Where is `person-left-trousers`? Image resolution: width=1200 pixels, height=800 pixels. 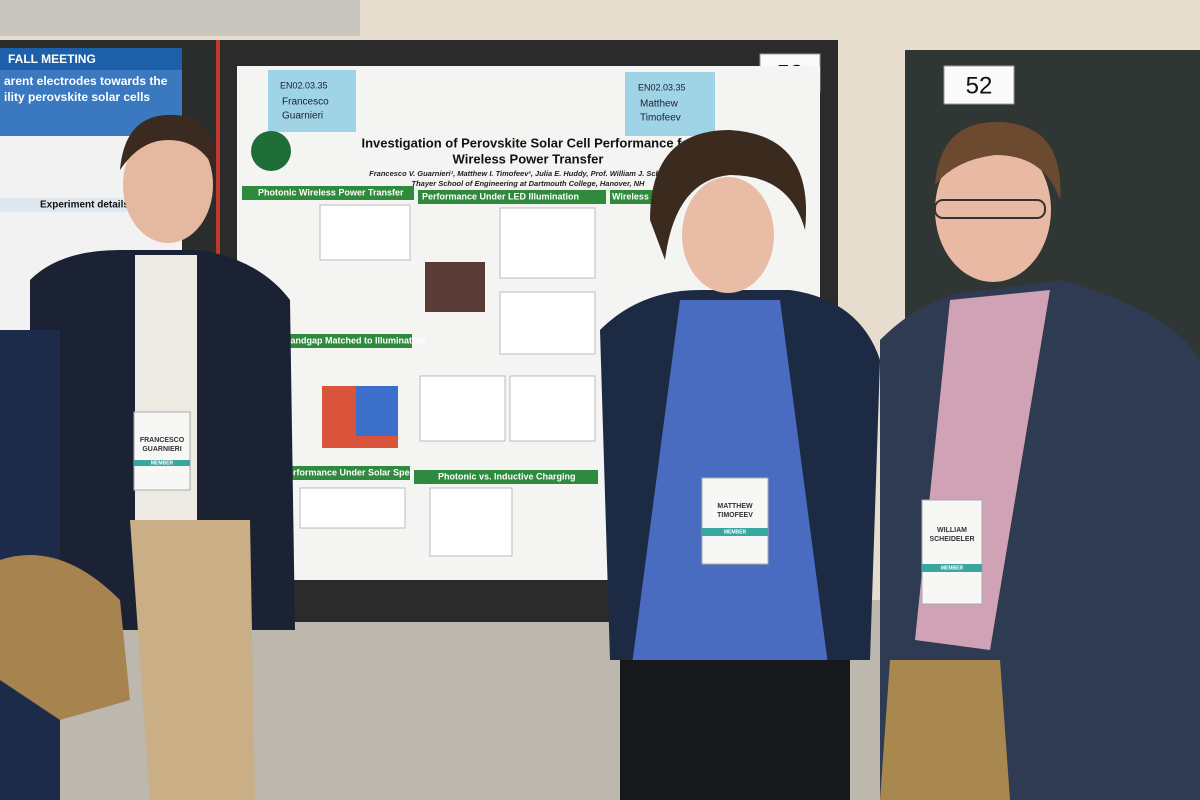 person-left-trousers is located at coordinates (192, 660).